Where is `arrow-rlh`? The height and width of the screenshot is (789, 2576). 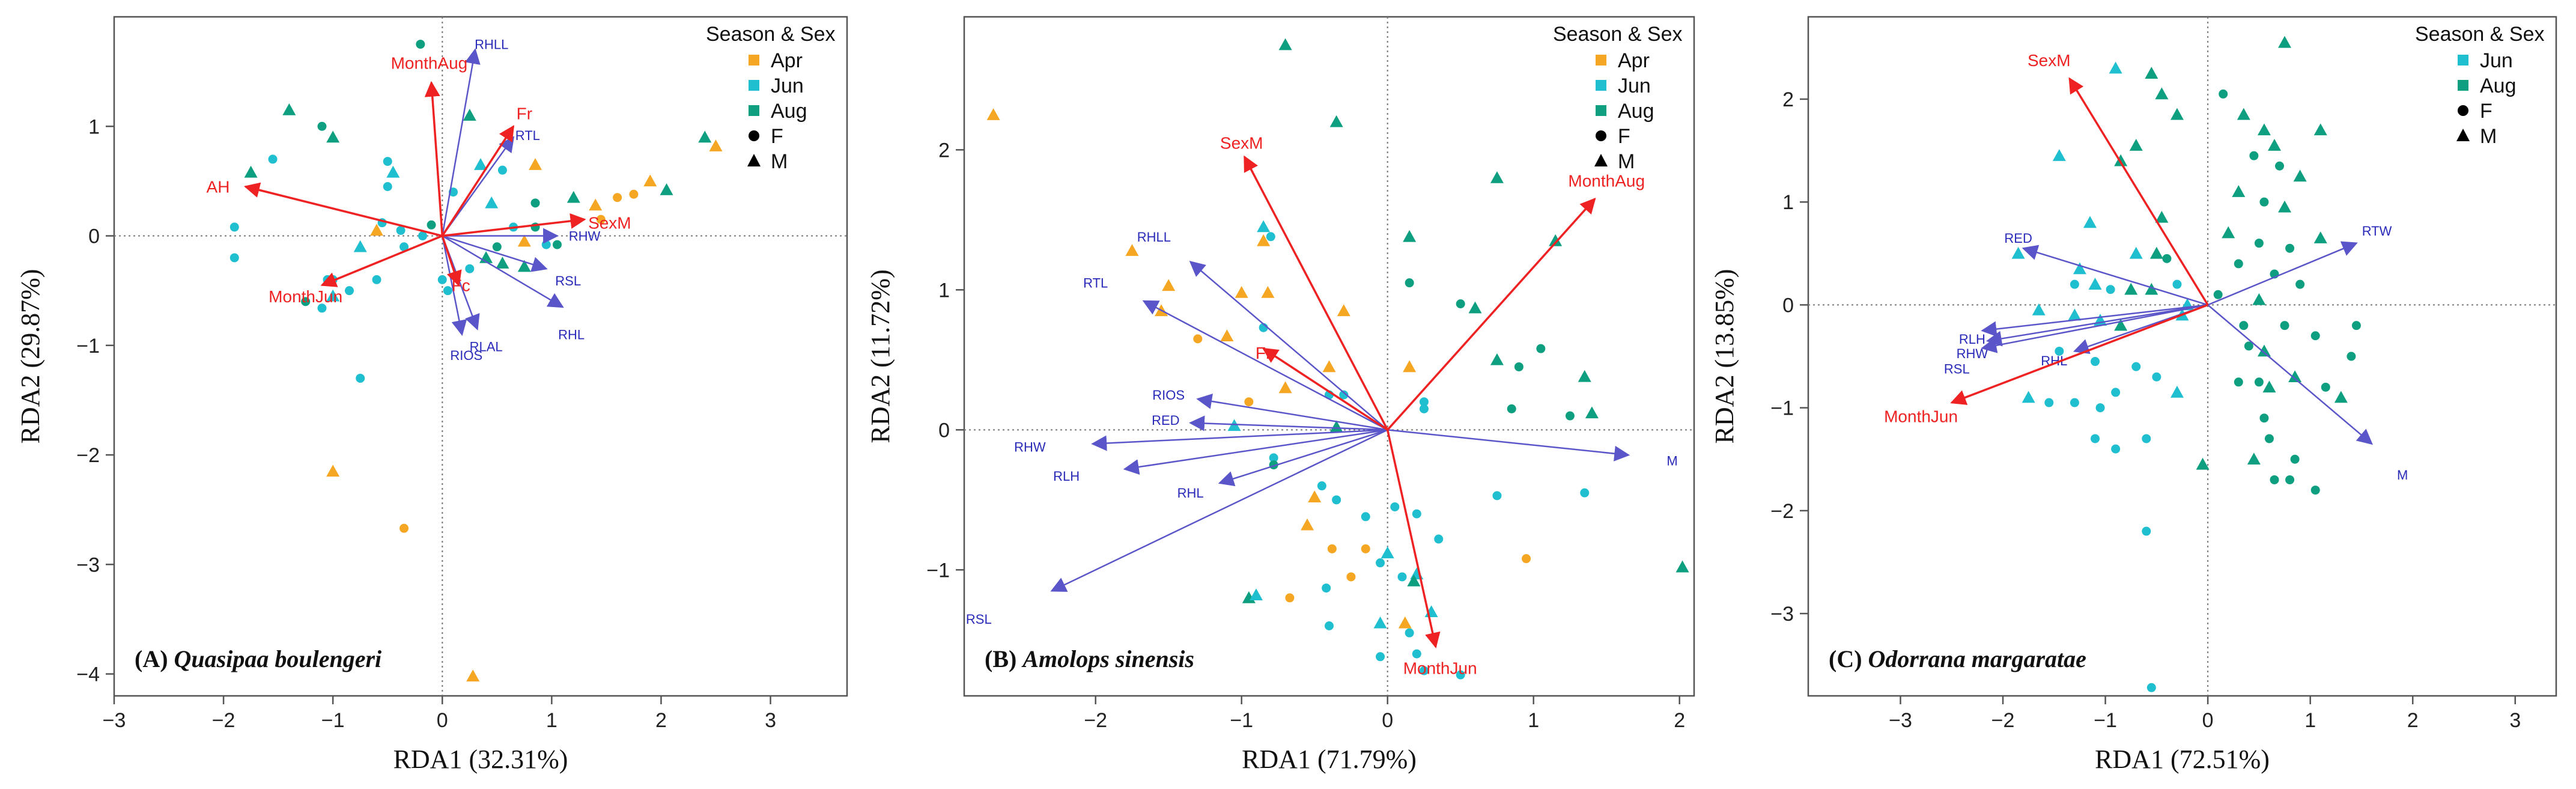
arrow-rlh is located at coordinates (1256, 452).